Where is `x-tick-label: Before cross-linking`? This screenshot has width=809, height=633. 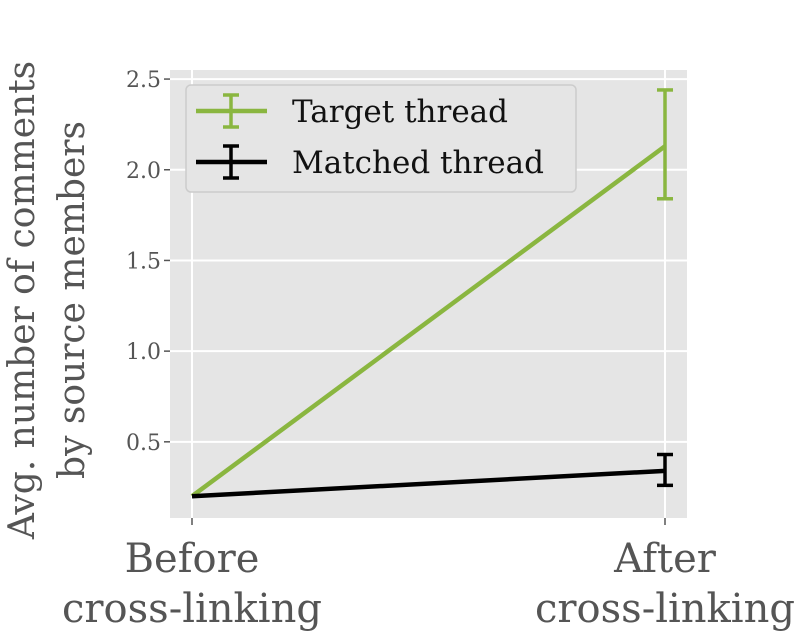
x-tick-label: Before cross-linking is located at coordinates (192, 584).